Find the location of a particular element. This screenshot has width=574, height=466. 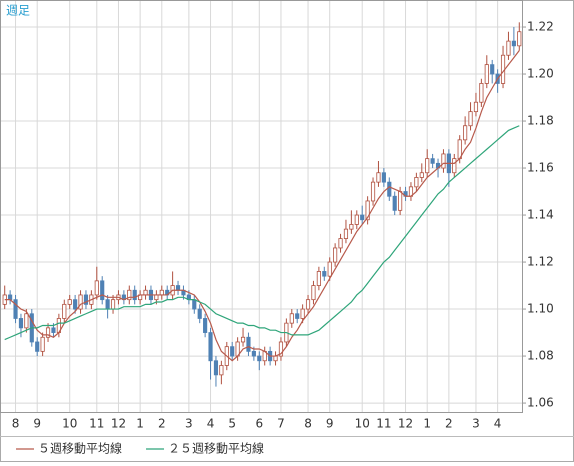

y-tick-label: 1.08 is located at coordinates (540, 356).